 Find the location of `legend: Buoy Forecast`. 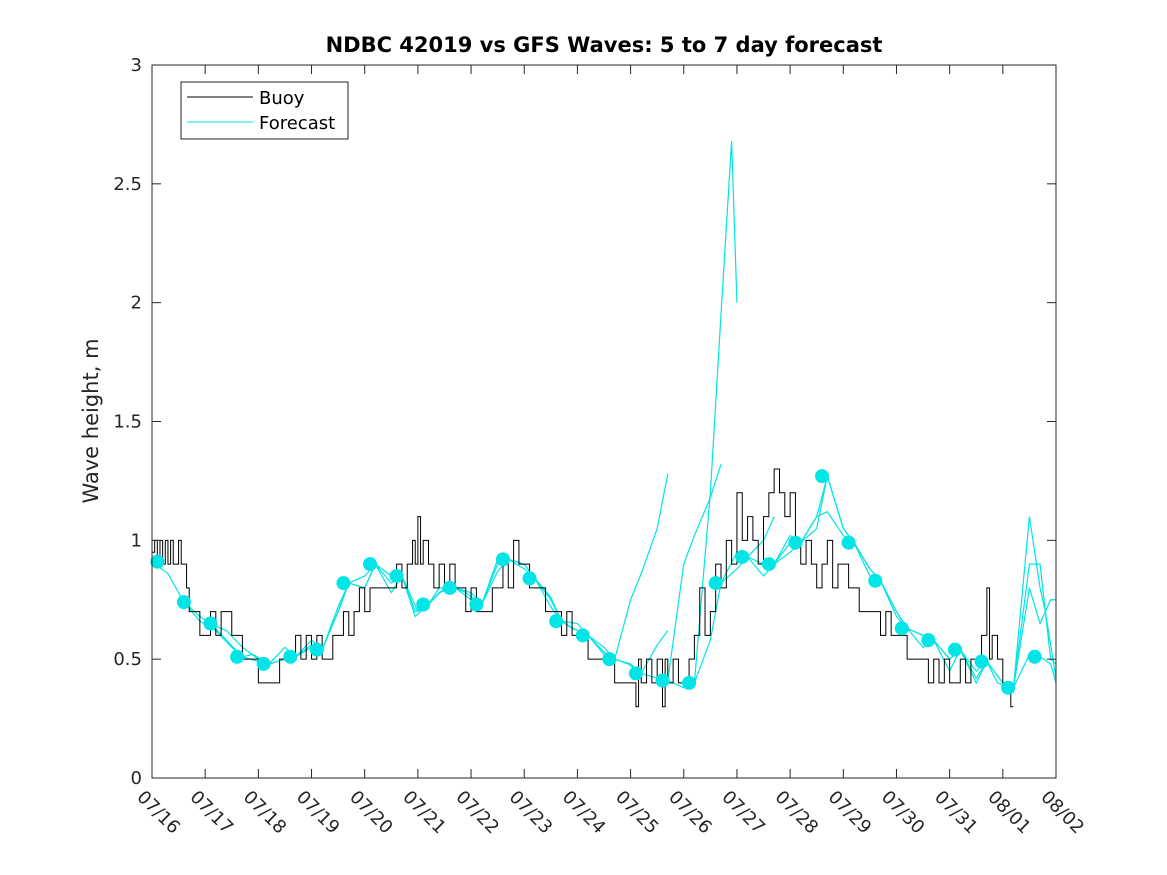

legend: Buoy Forecast is located at coordinates (264, 110).